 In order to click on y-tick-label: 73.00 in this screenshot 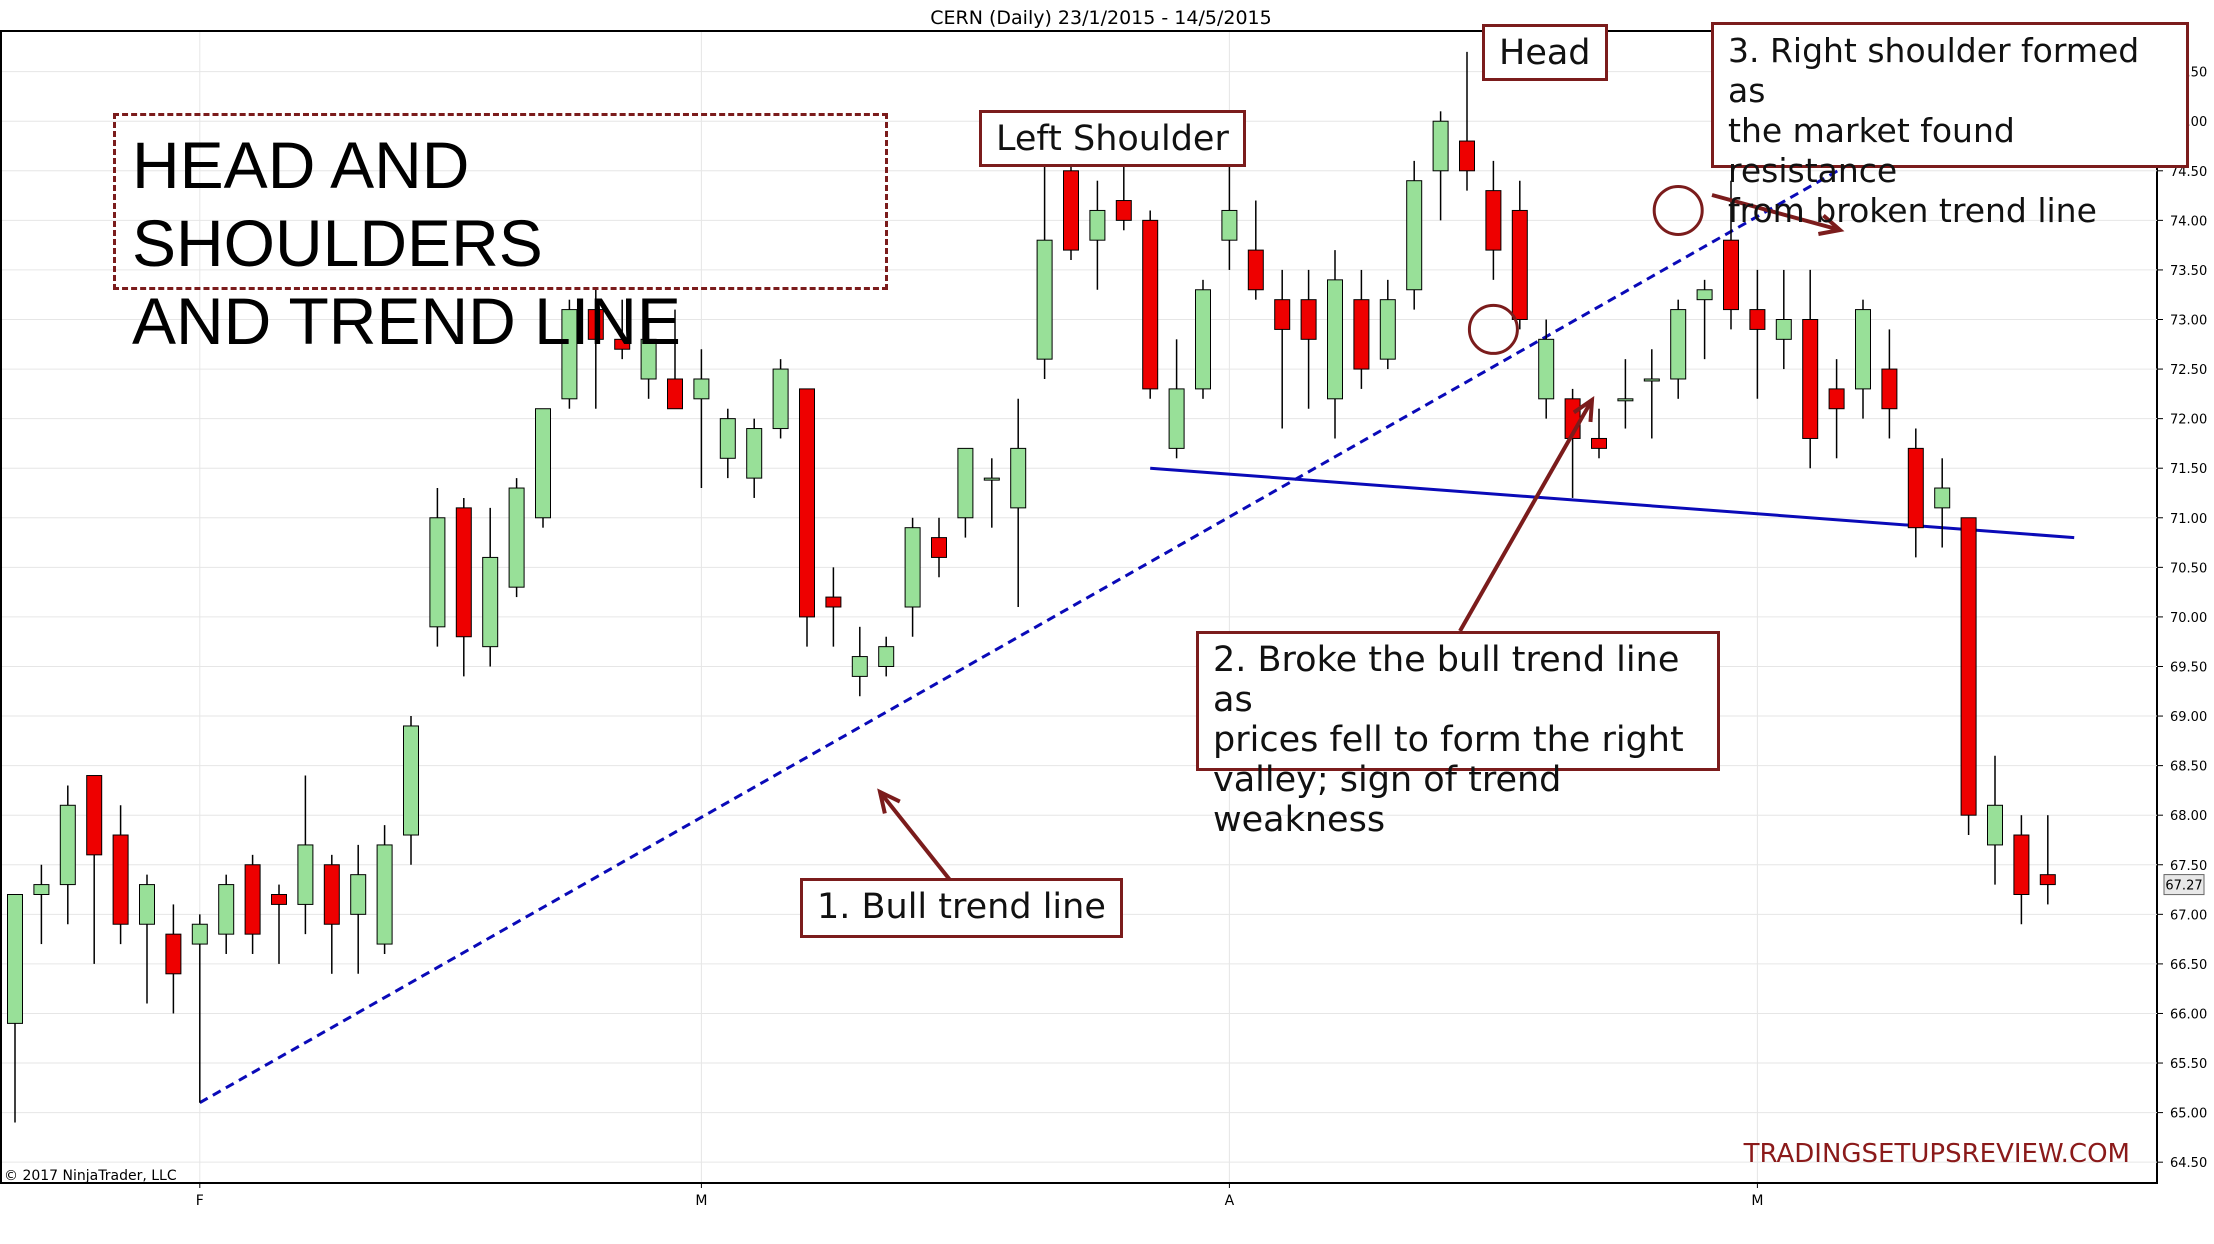, I will do `click(2188, 321)`.